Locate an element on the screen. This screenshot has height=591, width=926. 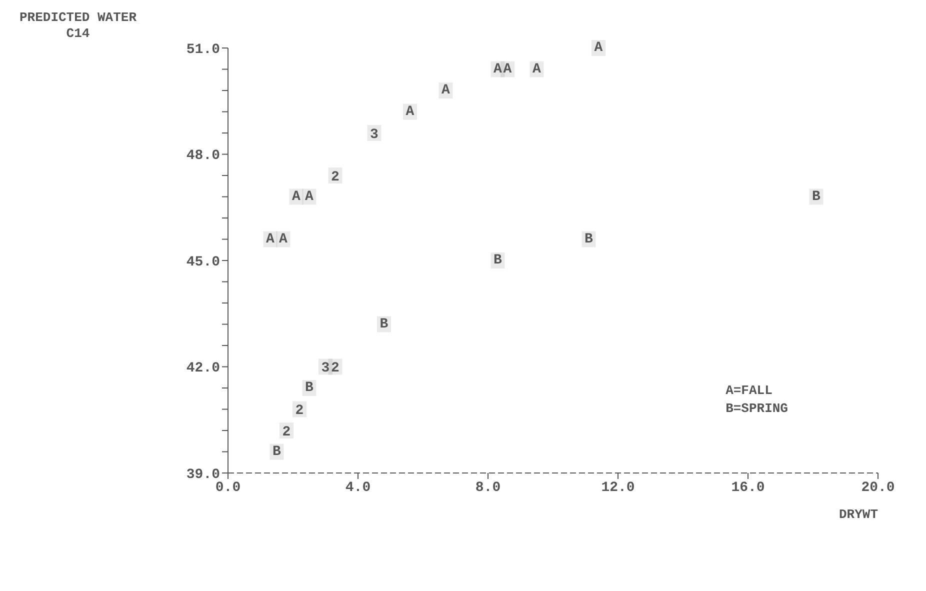
y-axis-title: PREDICTED WATER C14 is located at coordinates (78, 26).